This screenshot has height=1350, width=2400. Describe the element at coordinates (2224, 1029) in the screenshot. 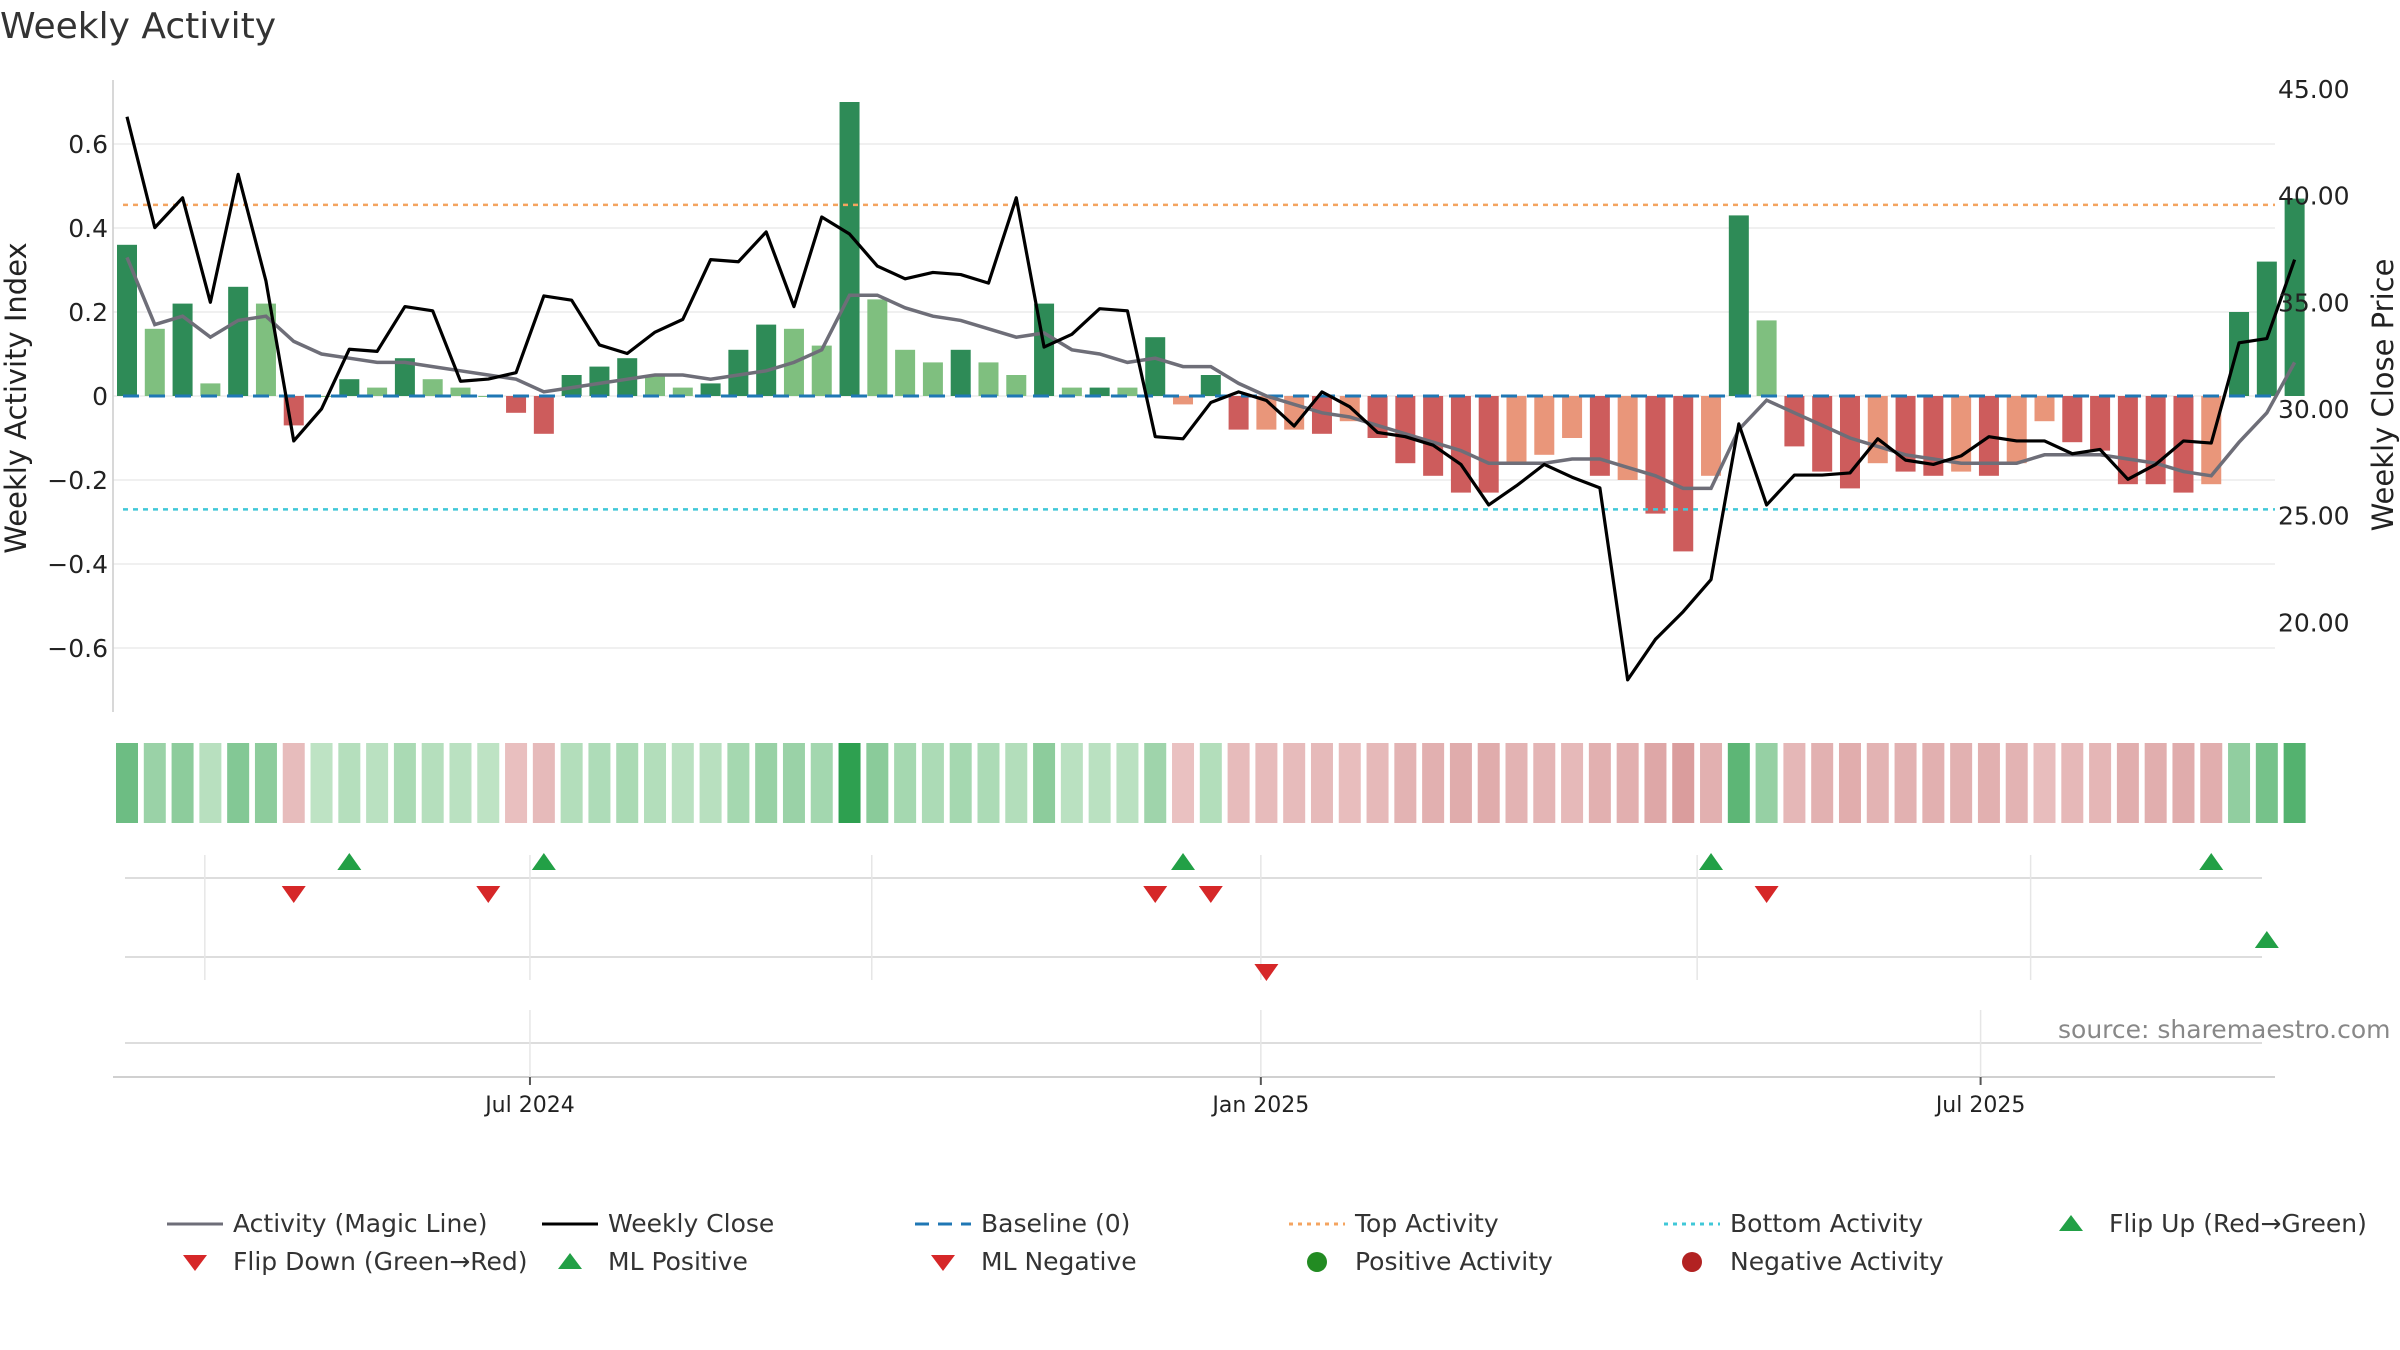

I see `source-credit: source: sharemaestro.com` at that location.